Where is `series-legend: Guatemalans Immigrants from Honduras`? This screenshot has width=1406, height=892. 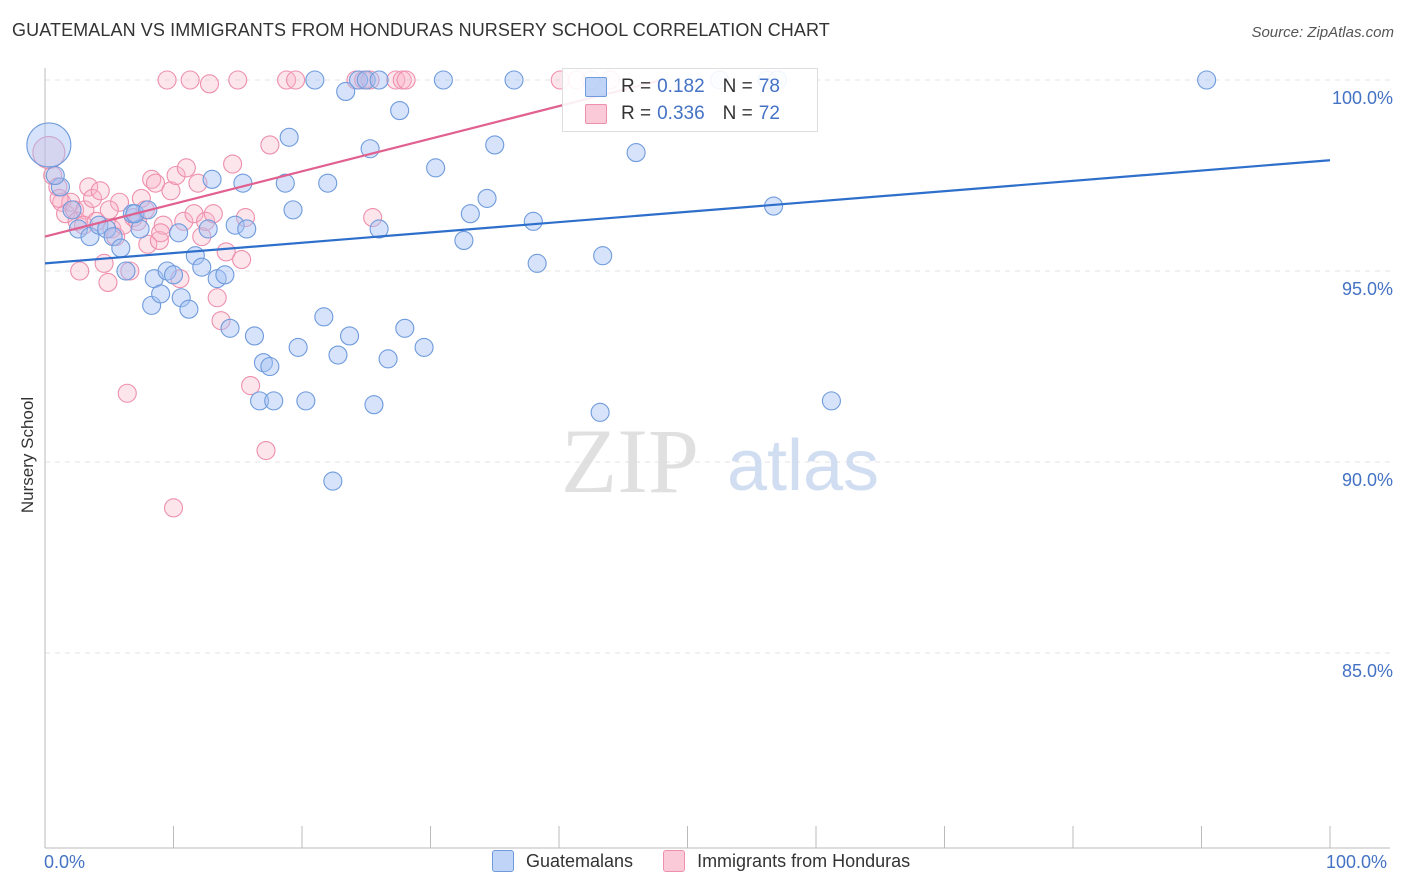 series-legend: Guatemalans Immigrants from Honduras is located at coordinates (716, 861).